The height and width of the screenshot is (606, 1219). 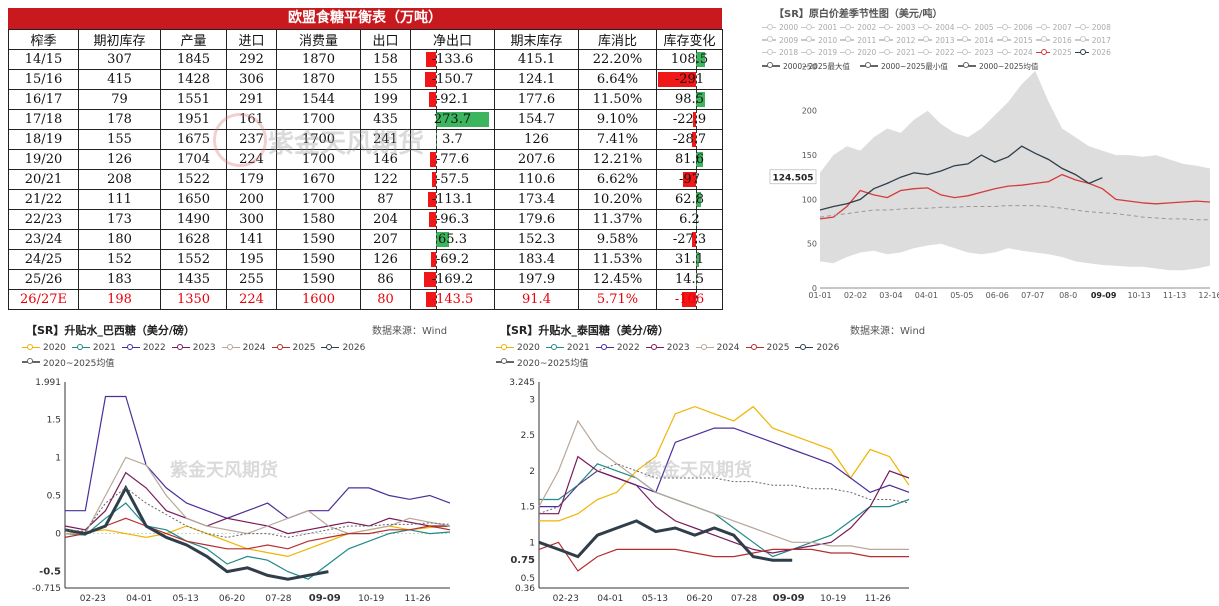 I want to click on table-cell-exports: 204, so click(x=385, y=219).